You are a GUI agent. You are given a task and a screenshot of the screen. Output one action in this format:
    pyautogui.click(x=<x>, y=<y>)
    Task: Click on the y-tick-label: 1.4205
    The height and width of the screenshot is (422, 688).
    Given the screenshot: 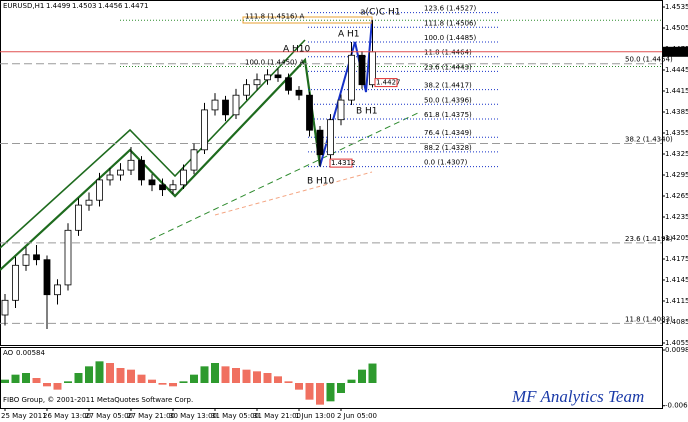 What is the action you would take?
    pyautogui.click(x=676, y=238)
    